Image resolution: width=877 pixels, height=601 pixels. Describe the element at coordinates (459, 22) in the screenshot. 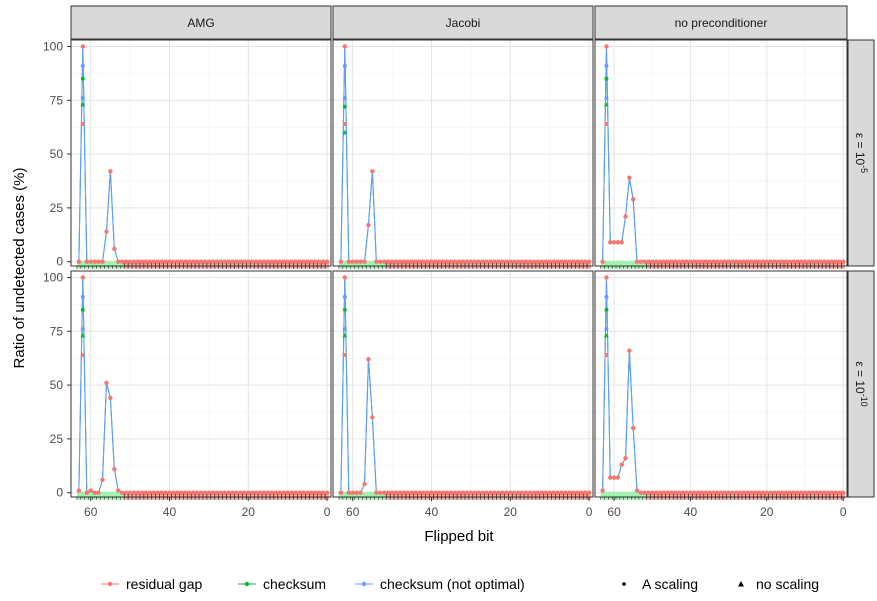

I see `column-strips: AMG Jacobi no preconditioner` at that location.